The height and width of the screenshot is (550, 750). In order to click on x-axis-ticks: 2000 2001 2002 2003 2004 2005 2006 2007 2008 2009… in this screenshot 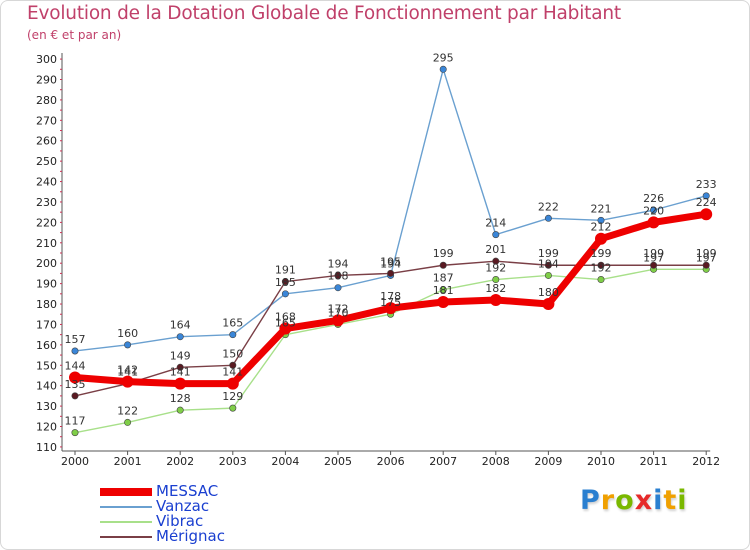, I will do `click(390, 459)`.